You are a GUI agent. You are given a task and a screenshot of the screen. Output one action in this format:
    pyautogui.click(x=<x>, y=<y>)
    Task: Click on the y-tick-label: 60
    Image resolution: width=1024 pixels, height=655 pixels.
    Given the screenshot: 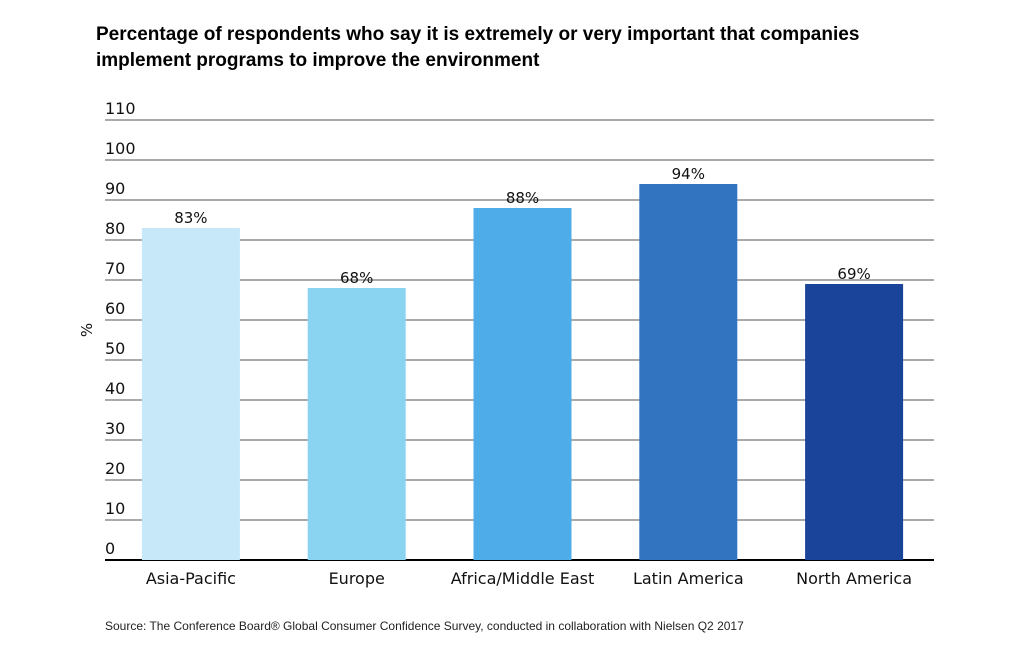 What is the action you would take?
    pyautogui.click(x=115, y=308)
    